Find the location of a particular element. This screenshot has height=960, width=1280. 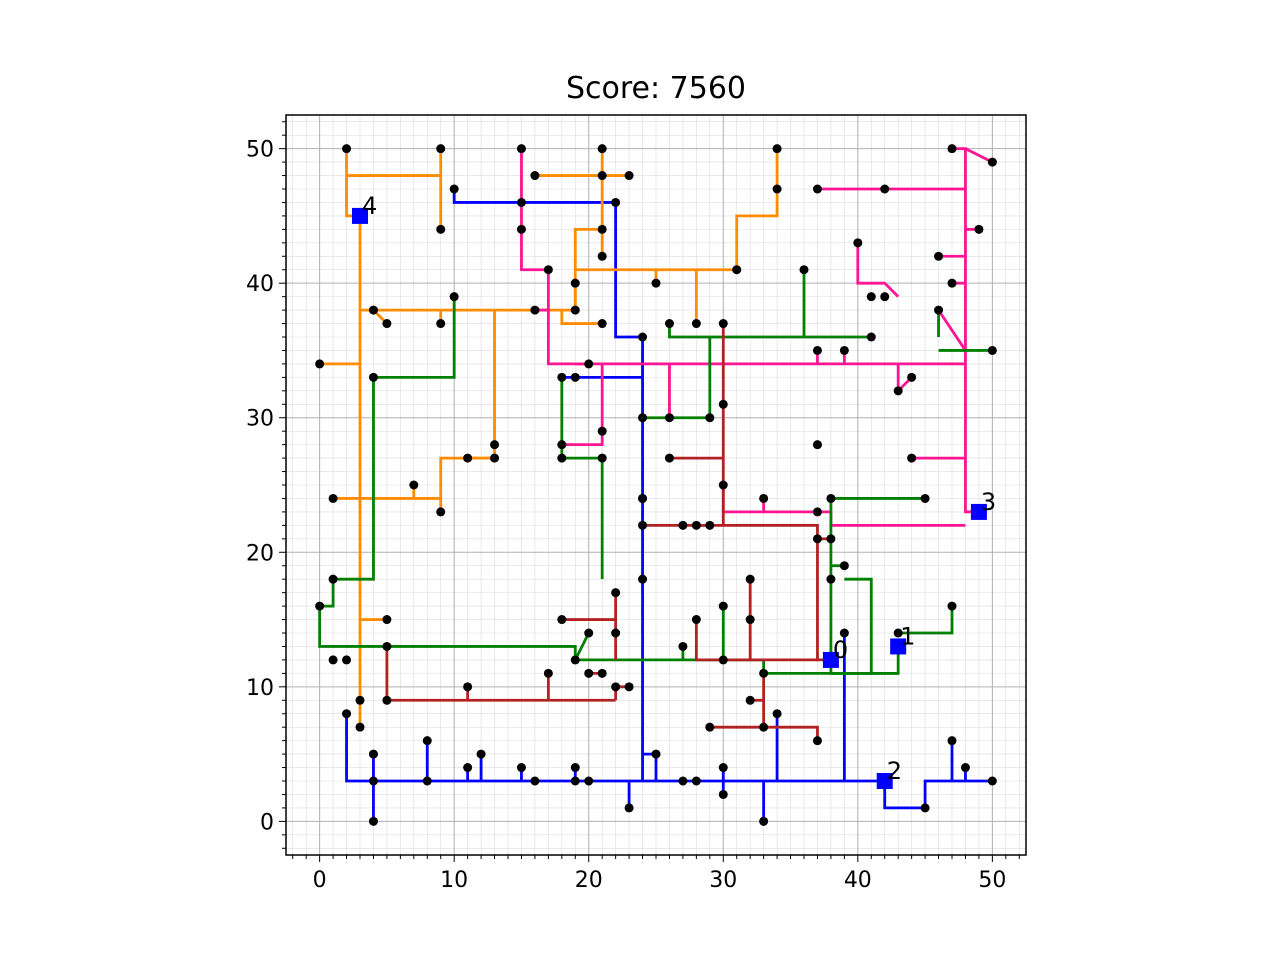

y-tick-label: 20 is located at coordinates (260, 553).